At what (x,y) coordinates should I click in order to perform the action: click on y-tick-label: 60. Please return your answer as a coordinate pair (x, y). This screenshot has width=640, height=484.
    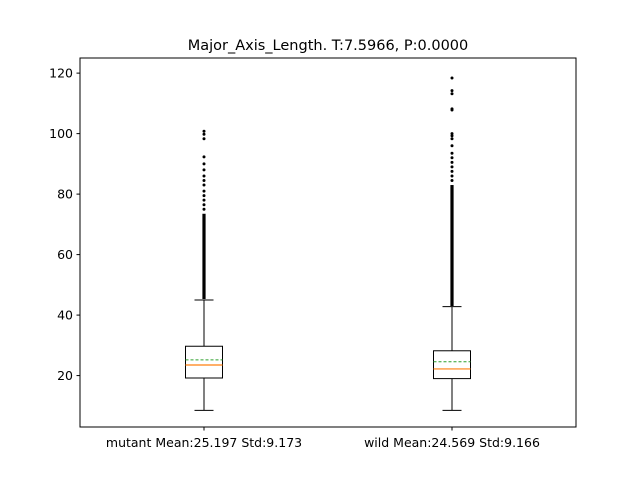
    Looking at the image, I should click on (65, 254).